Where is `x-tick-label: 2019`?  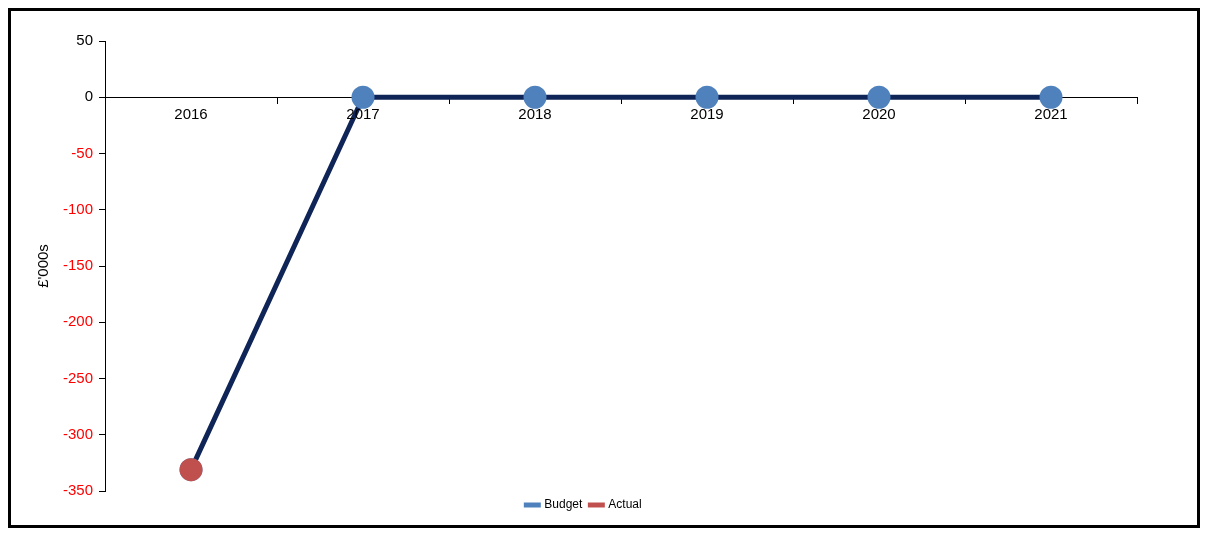
x-tick-label: 2019 is located at coordinates (707, 113).